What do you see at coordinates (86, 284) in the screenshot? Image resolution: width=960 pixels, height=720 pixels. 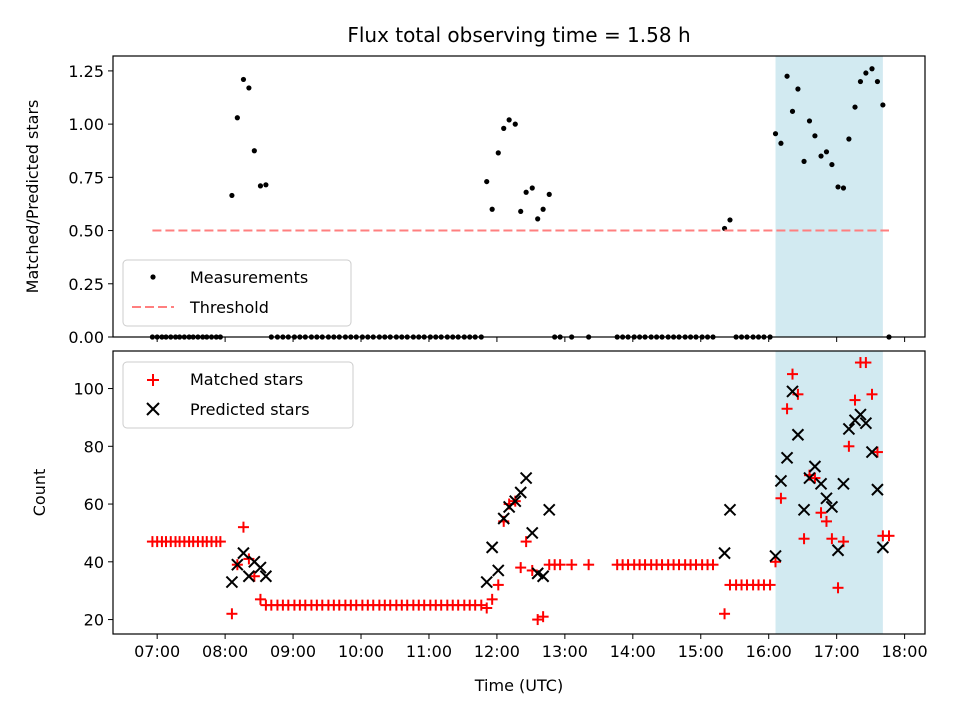 I see `y-tick-label: 0.25` at bounding box center [86, 284].